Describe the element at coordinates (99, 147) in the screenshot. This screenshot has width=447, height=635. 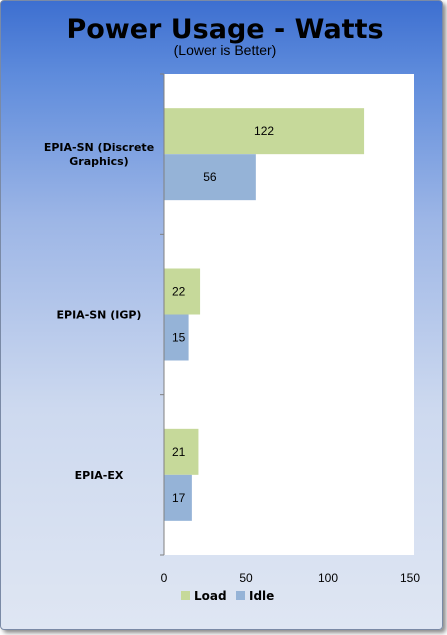
I see `category-label-0-0: EPIA-SN (Discrete` at that location.